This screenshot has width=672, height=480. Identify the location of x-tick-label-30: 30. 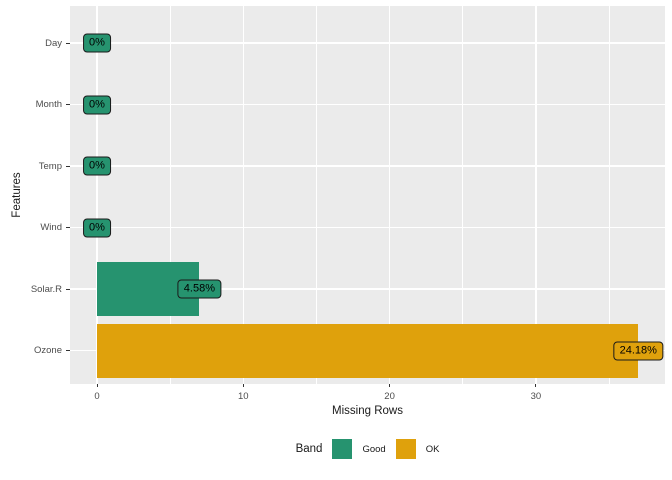
(536, 396).